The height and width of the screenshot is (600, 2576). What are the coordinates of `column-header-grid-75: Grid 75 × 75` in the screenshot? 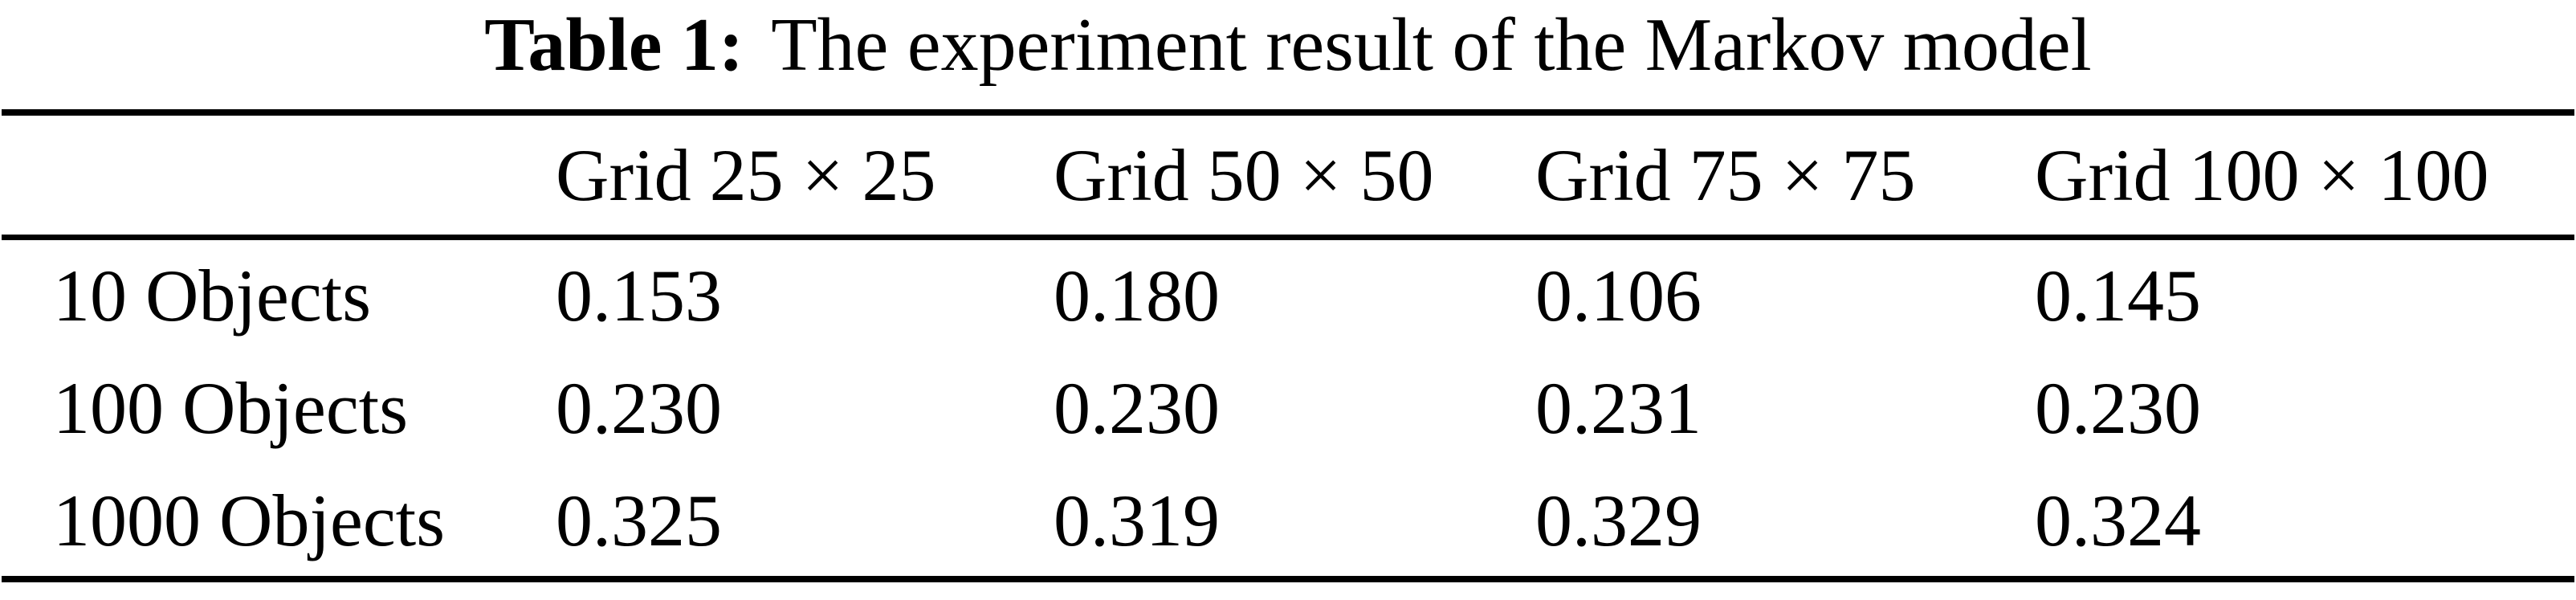 It's located at (1785, 176).